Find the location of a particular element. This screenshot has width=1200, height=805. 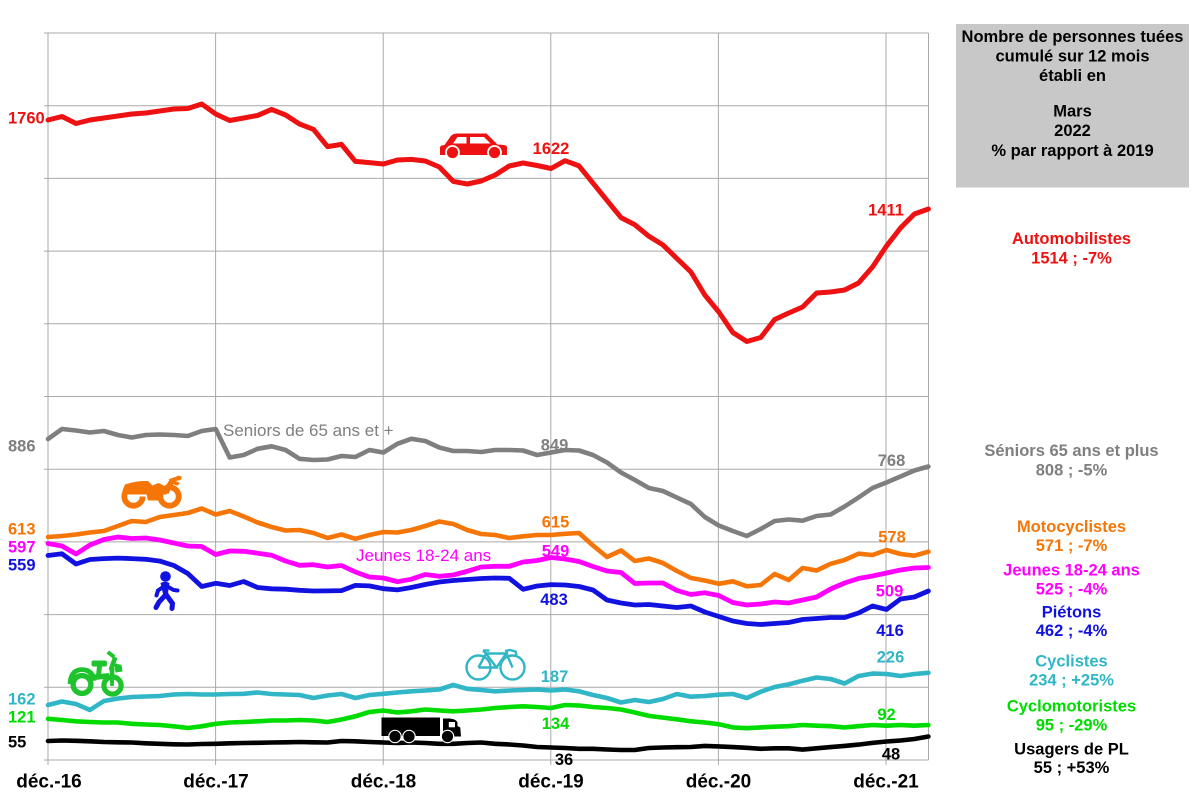

svg-text: 509 is located at coordinates (890, 592).